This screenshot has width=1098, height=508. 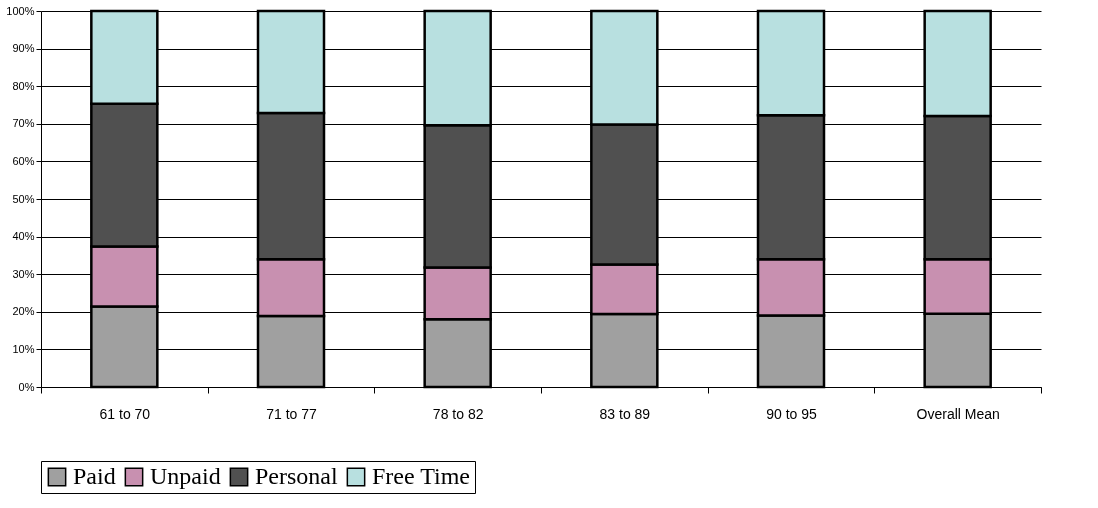 I want to click on legend-label: Free Time, so click(x=421, y=476).